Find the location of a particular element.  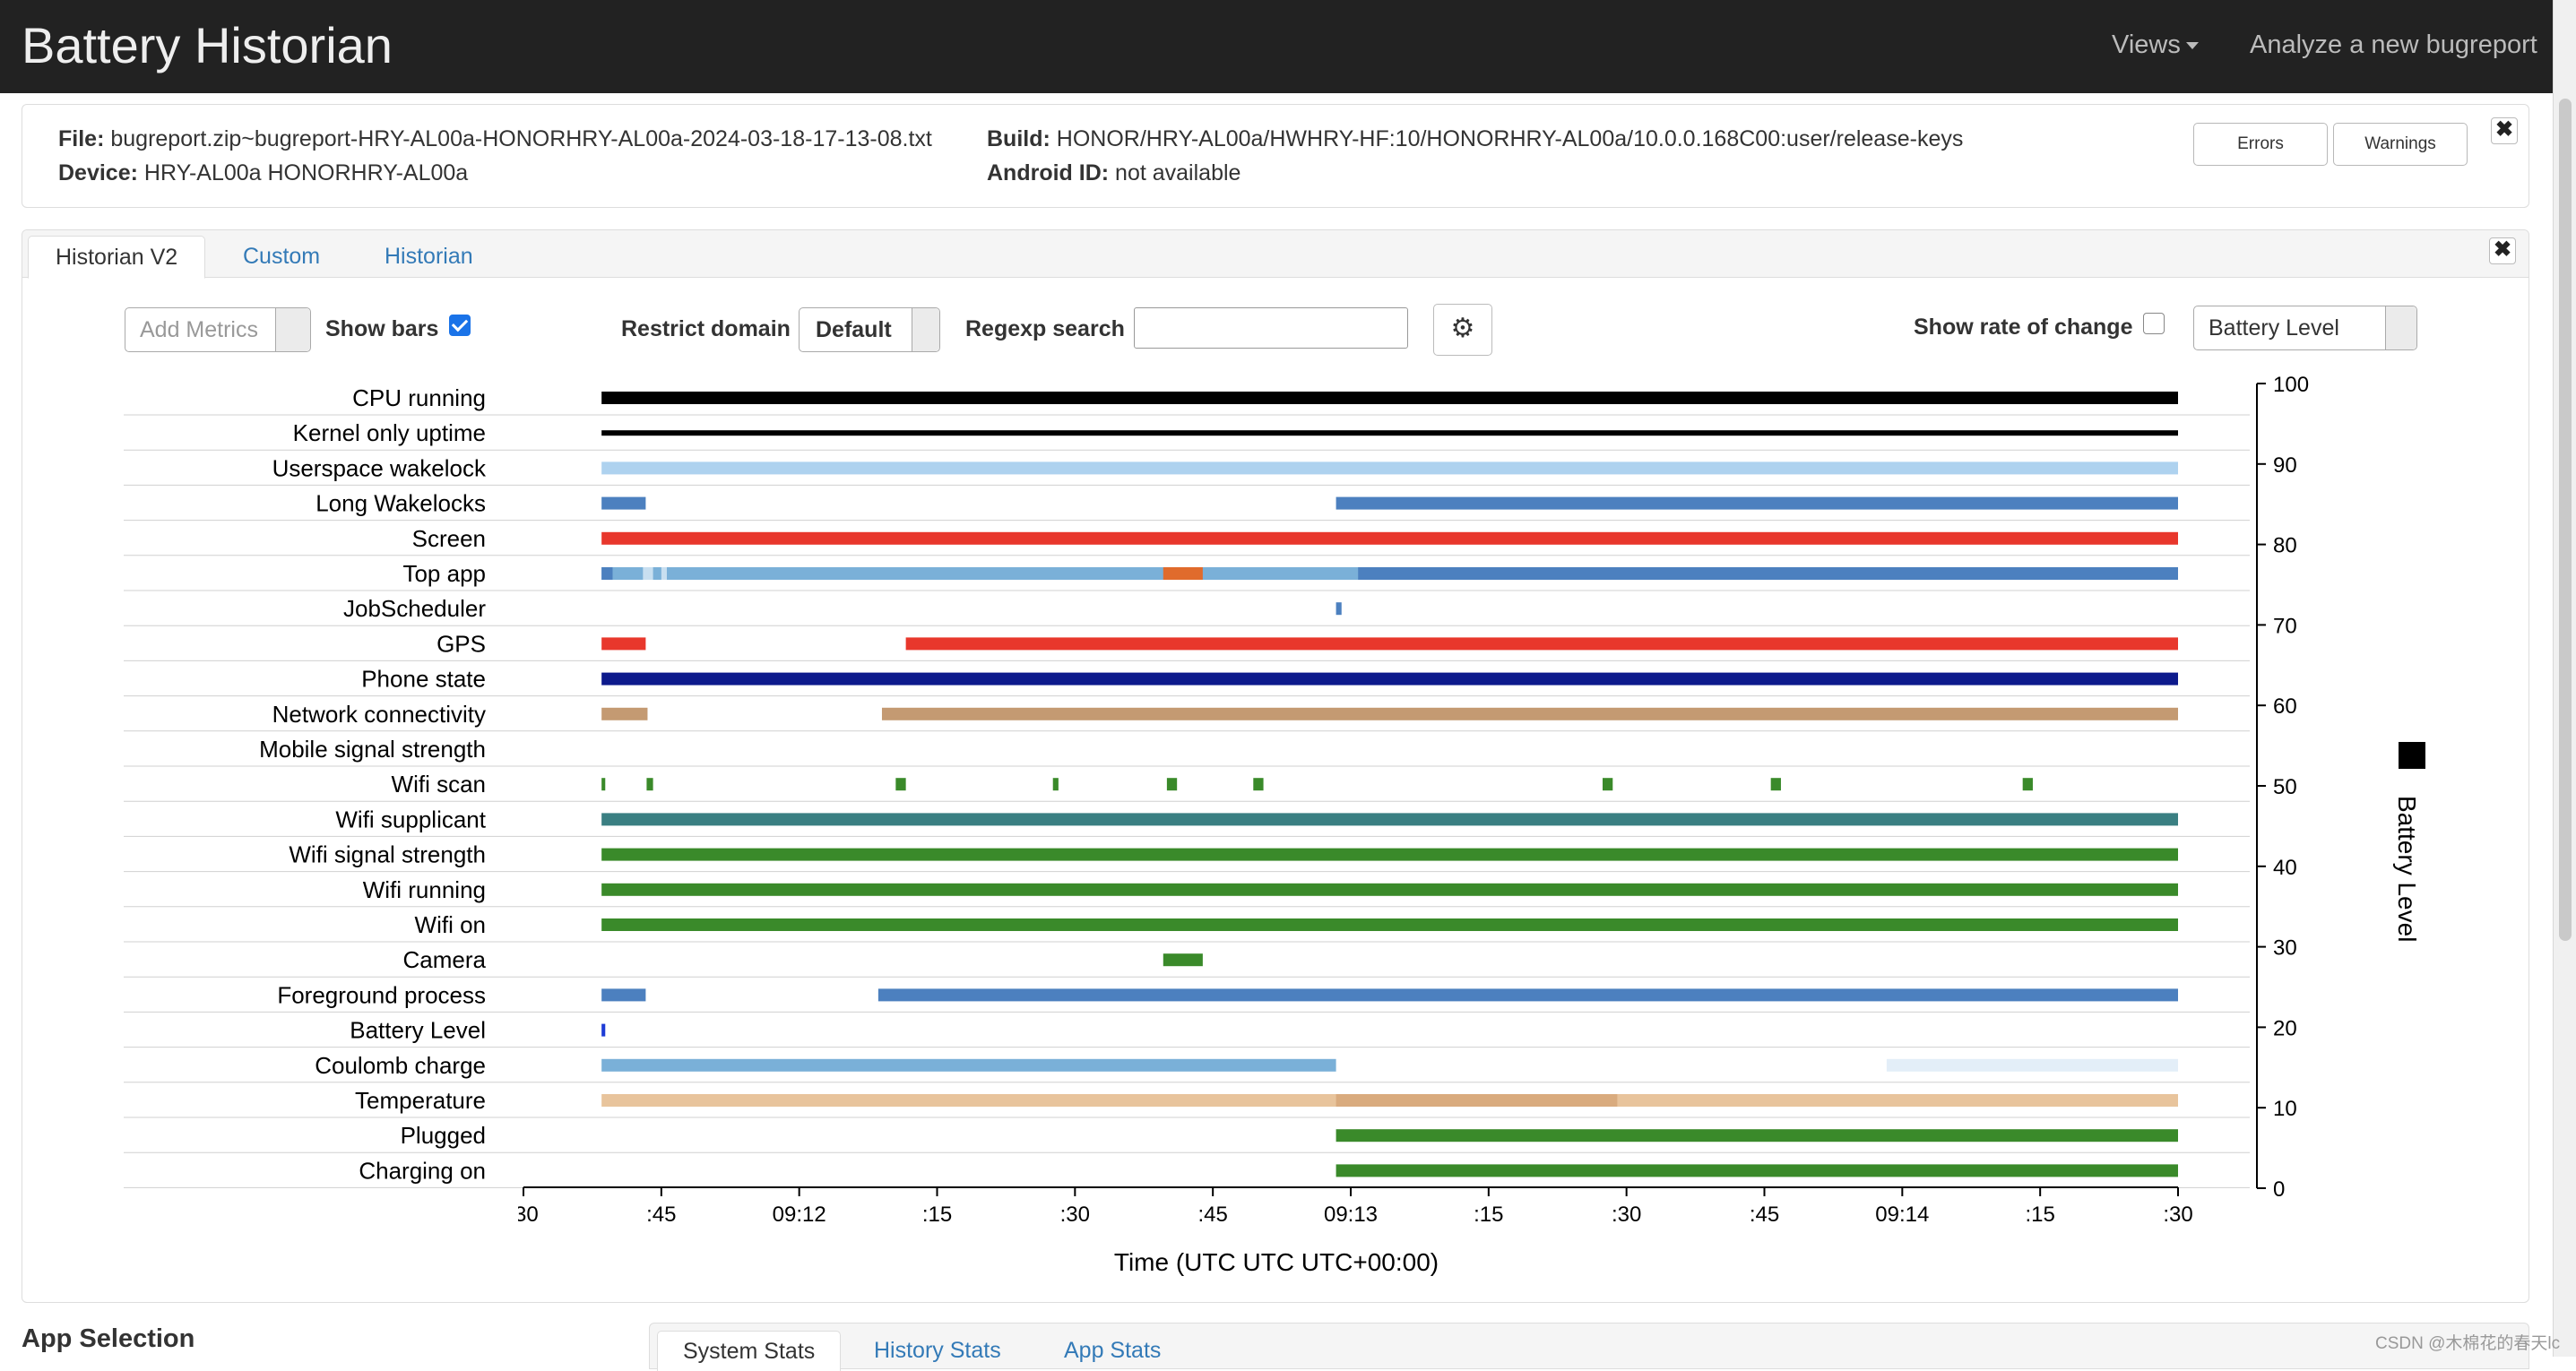

battery-tick-label: 30 is located at coordinates (2285, 948).